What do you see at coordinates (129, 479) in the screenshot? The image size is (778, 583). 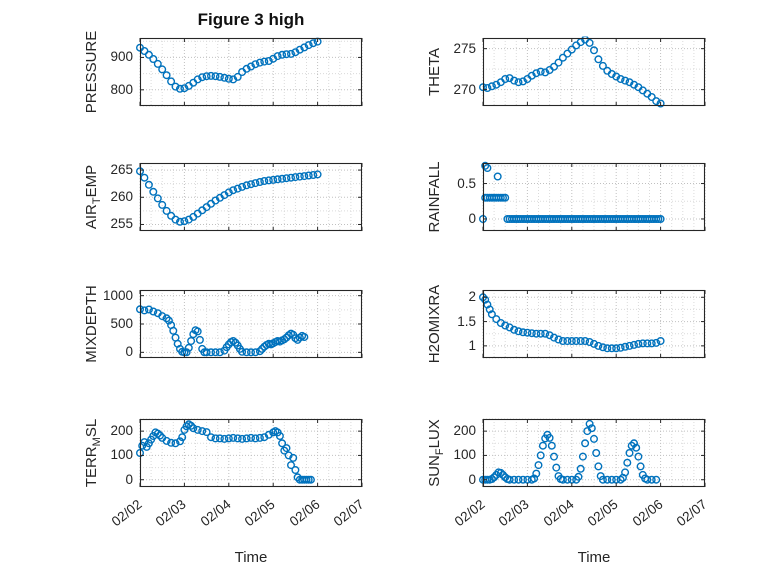 I see `y-tick-label: 0` at bounding box center [129, 479].